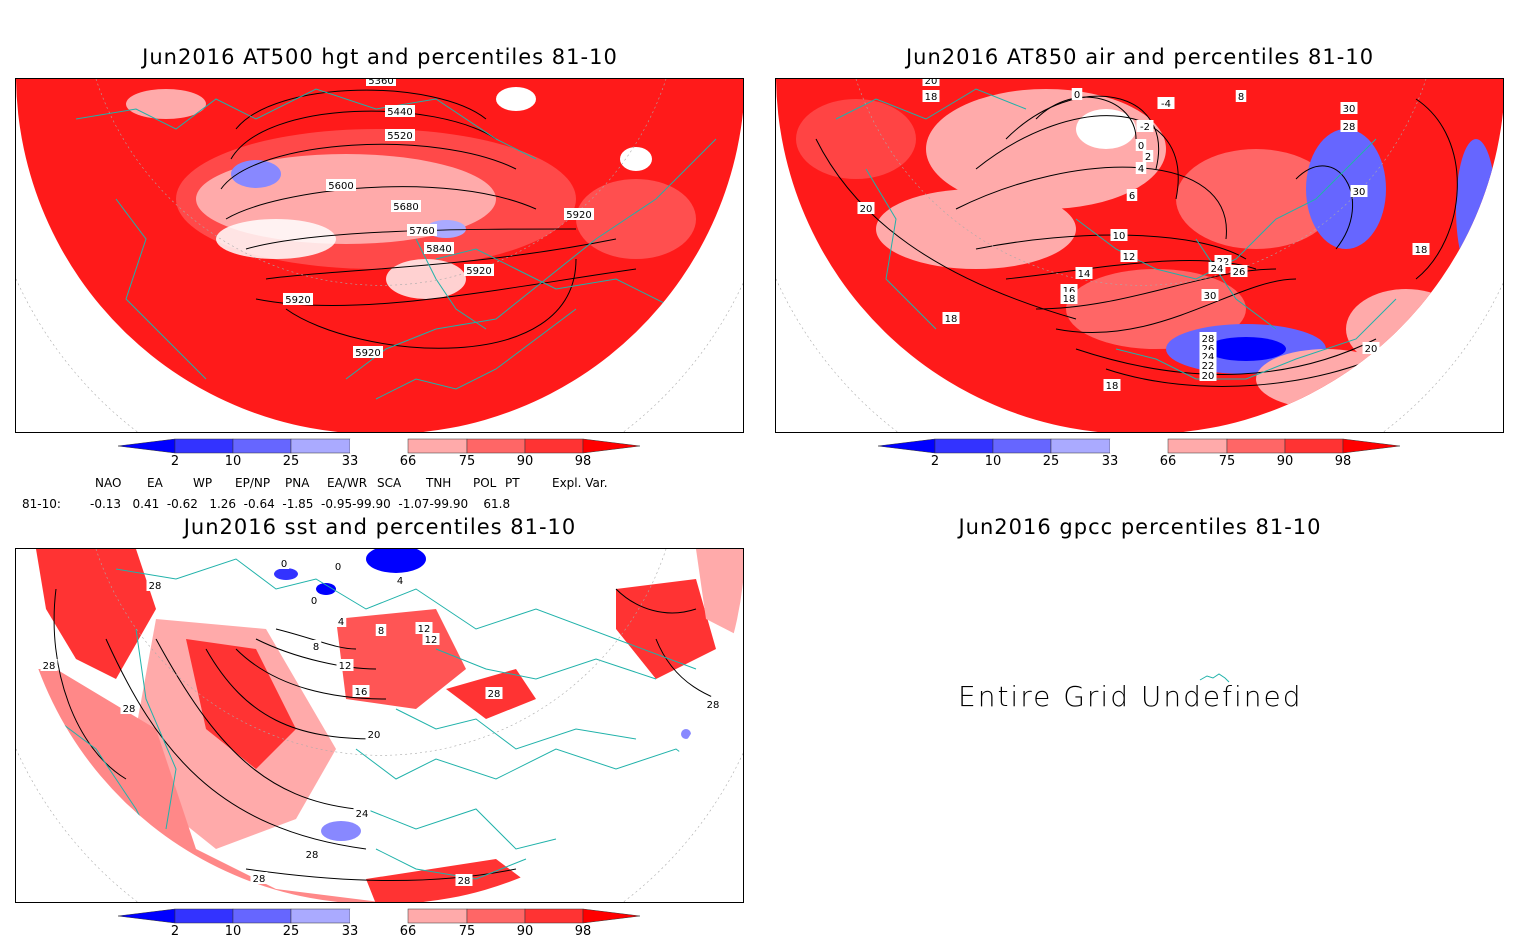  I want to click on teleconnection-header: PNA, so click(297, 483).